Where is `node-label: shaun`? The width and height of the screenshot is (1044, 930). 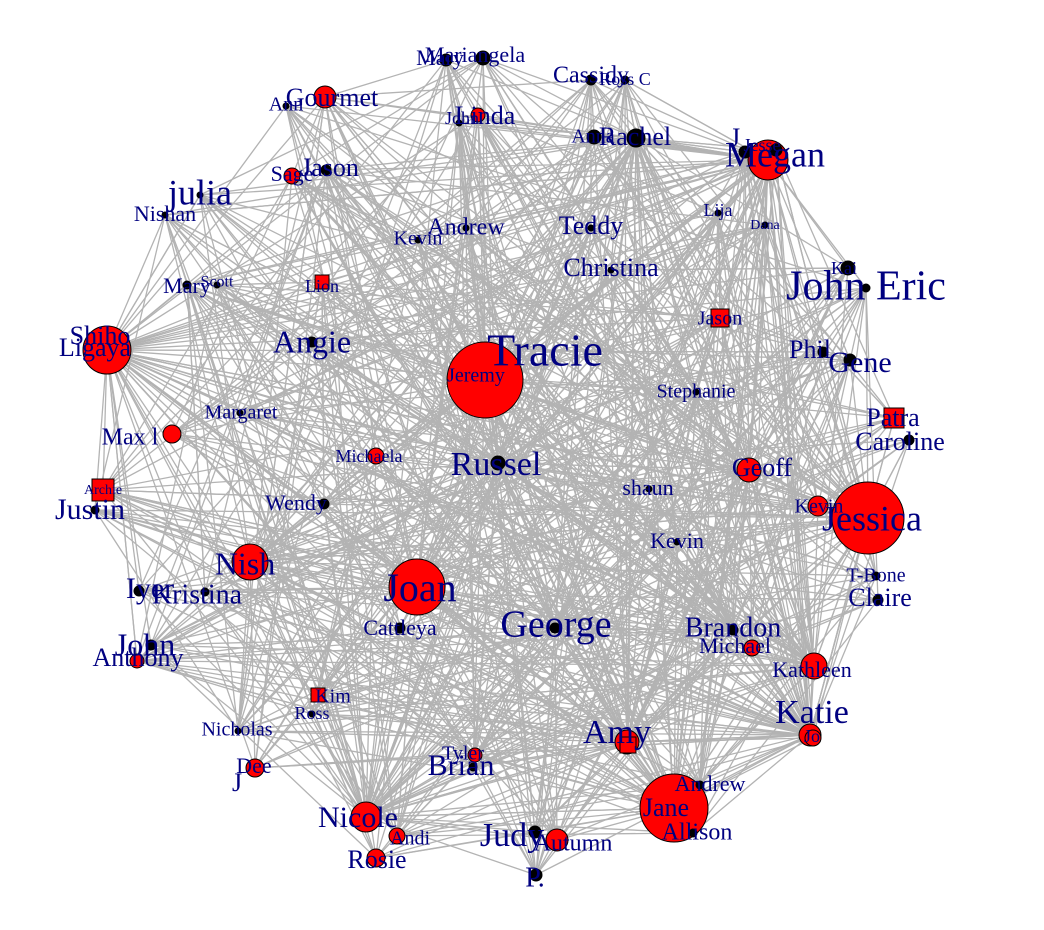
node-label: shaun is located at coordinates (647, 487).